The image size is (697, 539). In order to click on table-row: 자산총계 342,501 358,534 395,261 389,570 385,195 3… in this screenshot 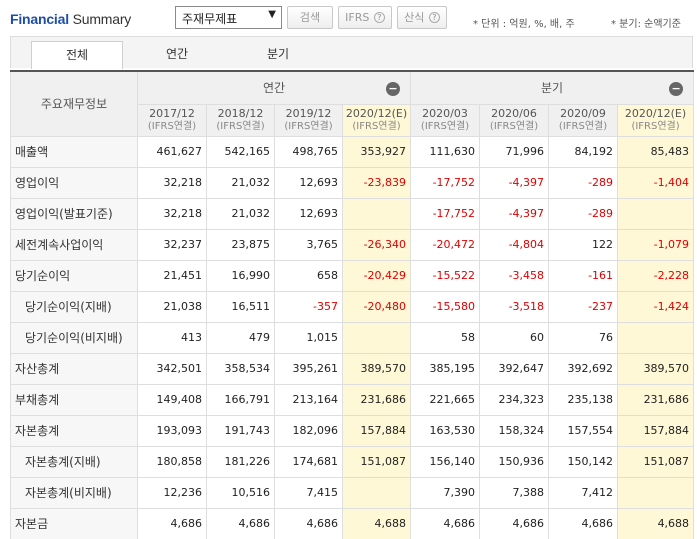, I will do `click(352, 368)`.